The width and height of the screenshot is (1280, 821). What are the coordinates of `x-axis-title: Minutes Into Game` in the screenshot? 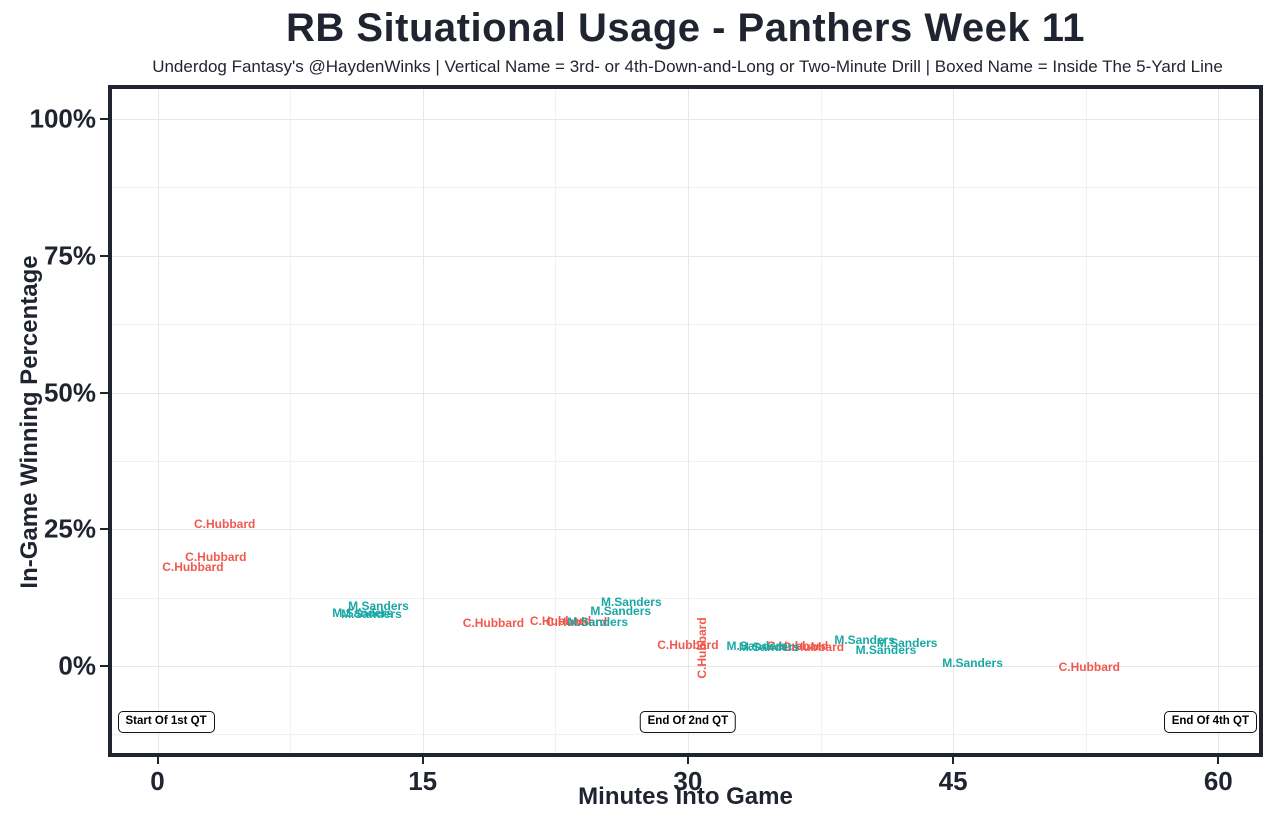 It's located at (685, 796).